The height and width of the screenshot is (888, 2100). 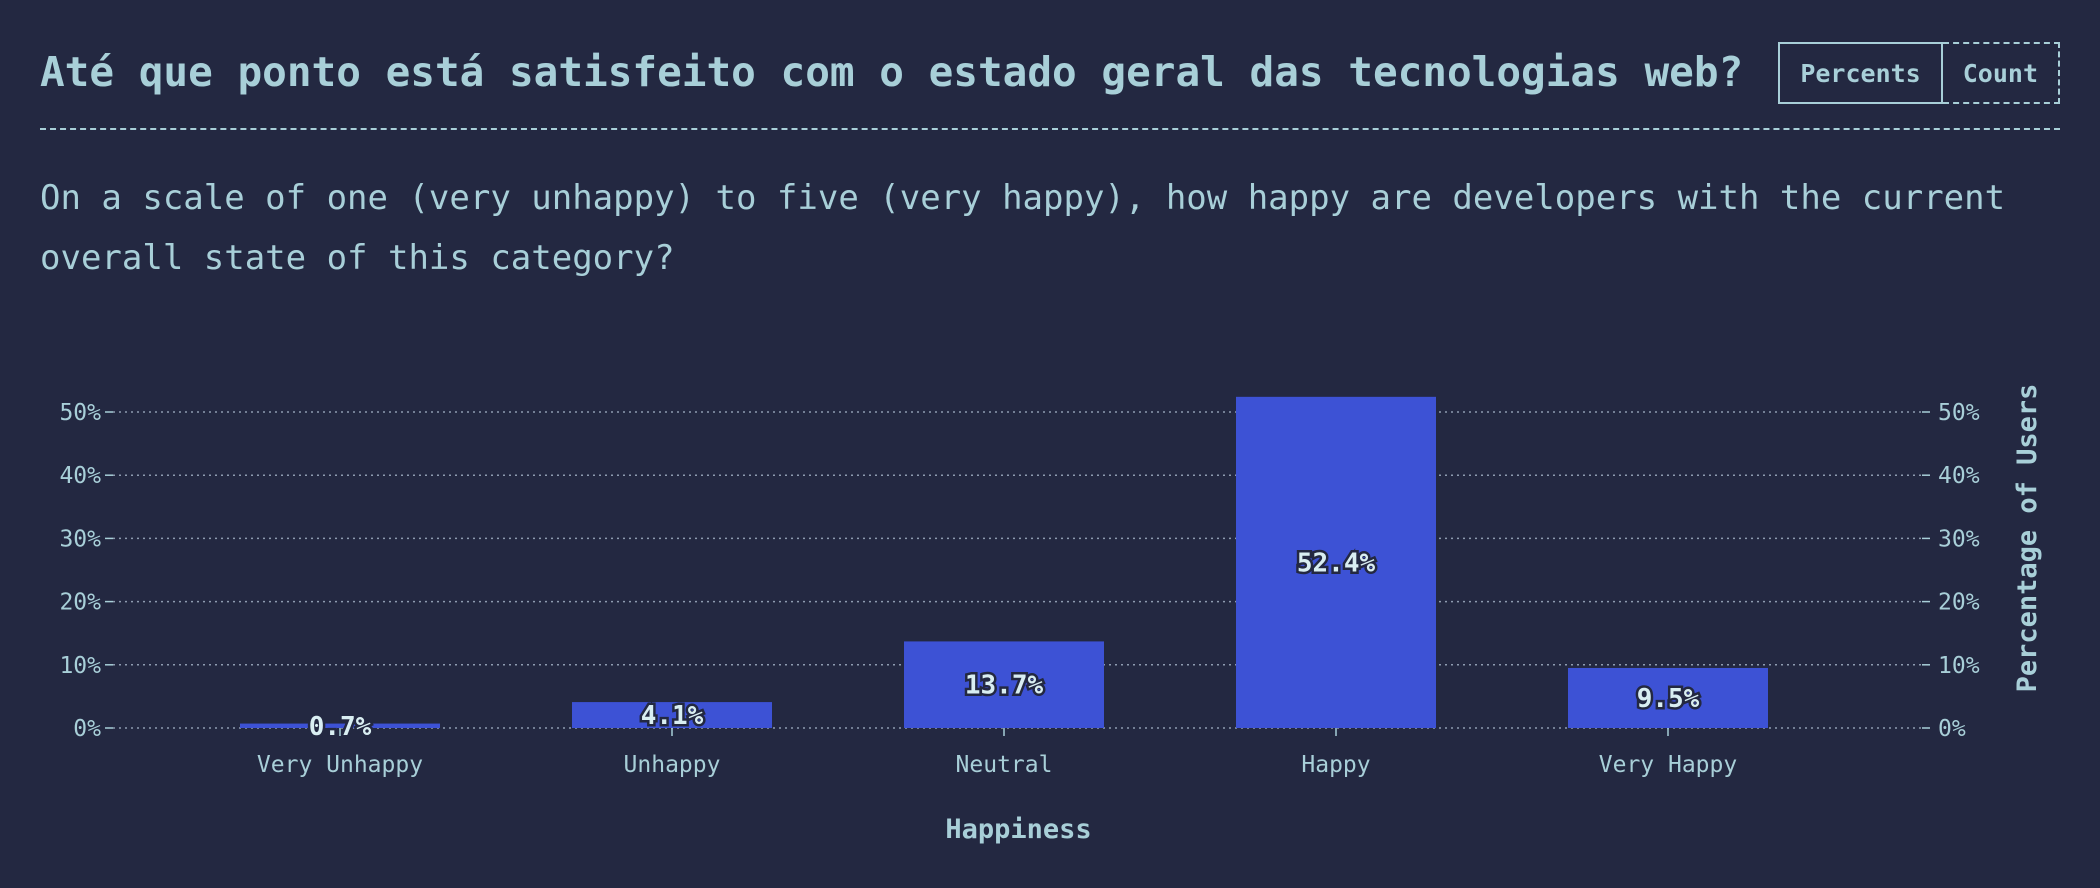 I want to click on x-axis-label: Happiness, so click(x=1018, y=829).